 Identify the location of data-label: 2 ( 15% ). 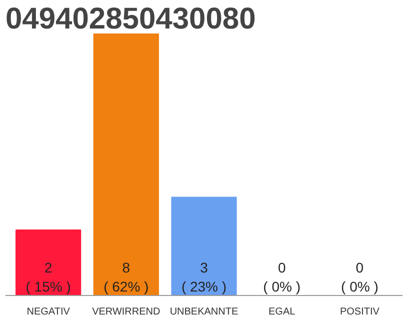
(48, 276).